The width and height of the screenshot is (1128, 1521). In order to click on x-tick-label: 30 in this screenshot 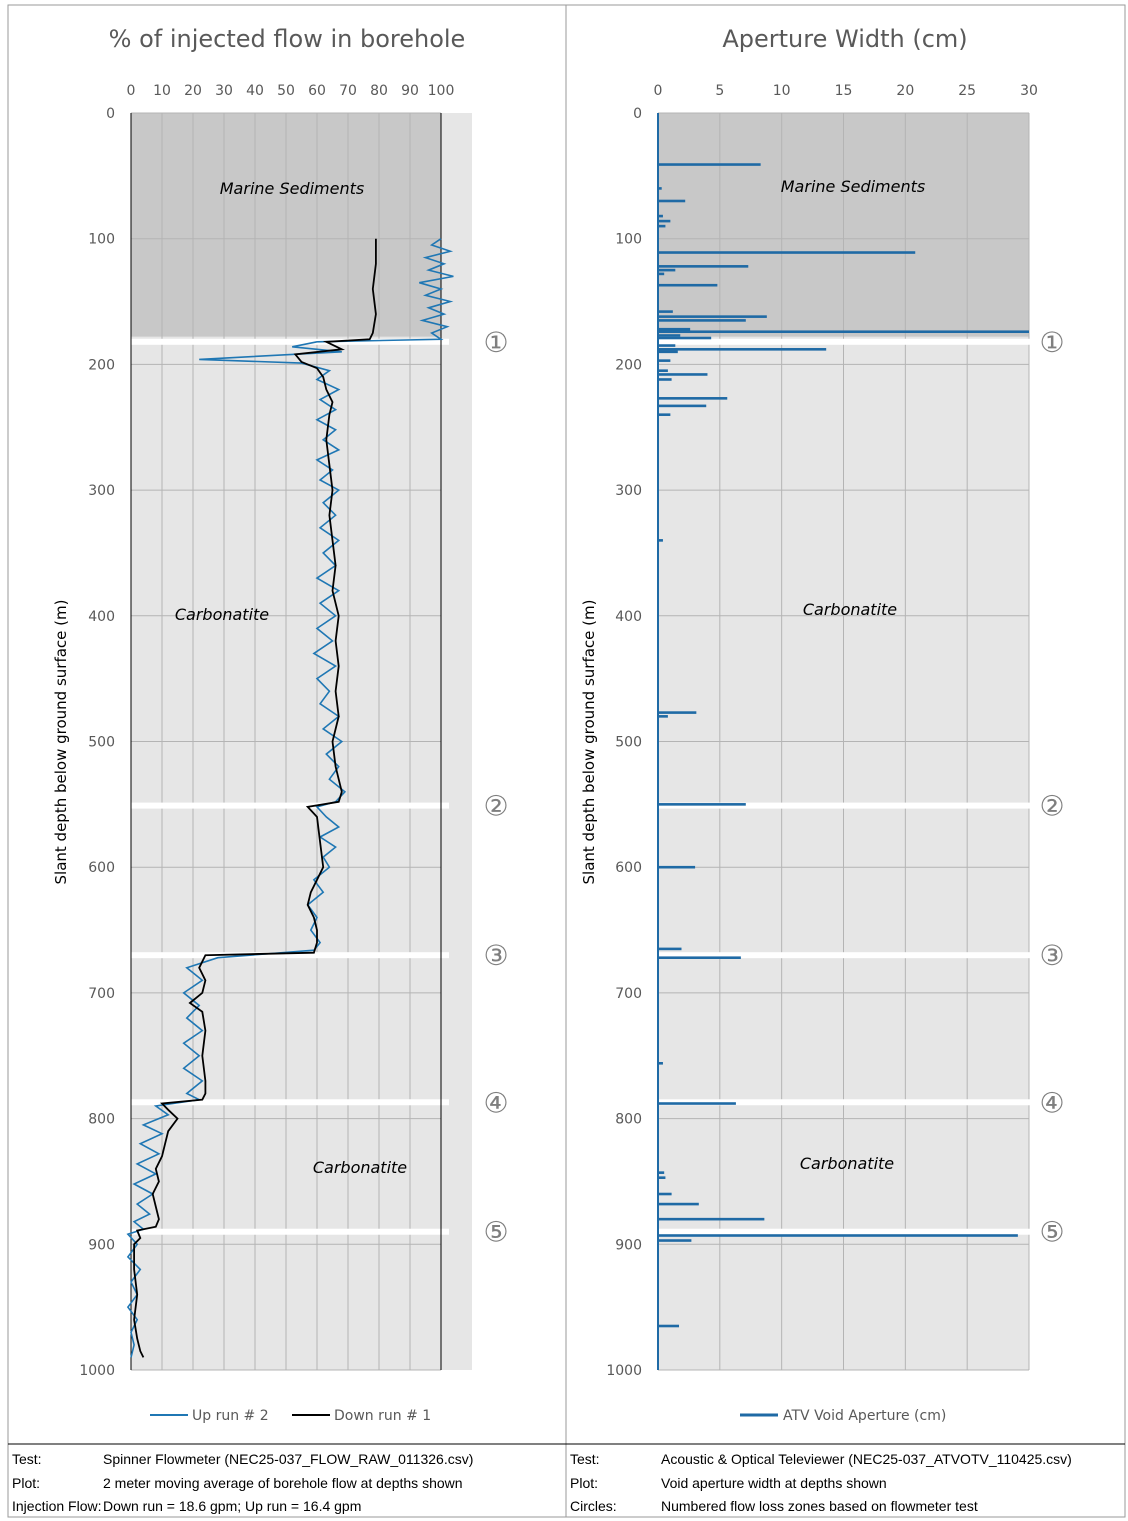, I will do `click(1029, 91)`.